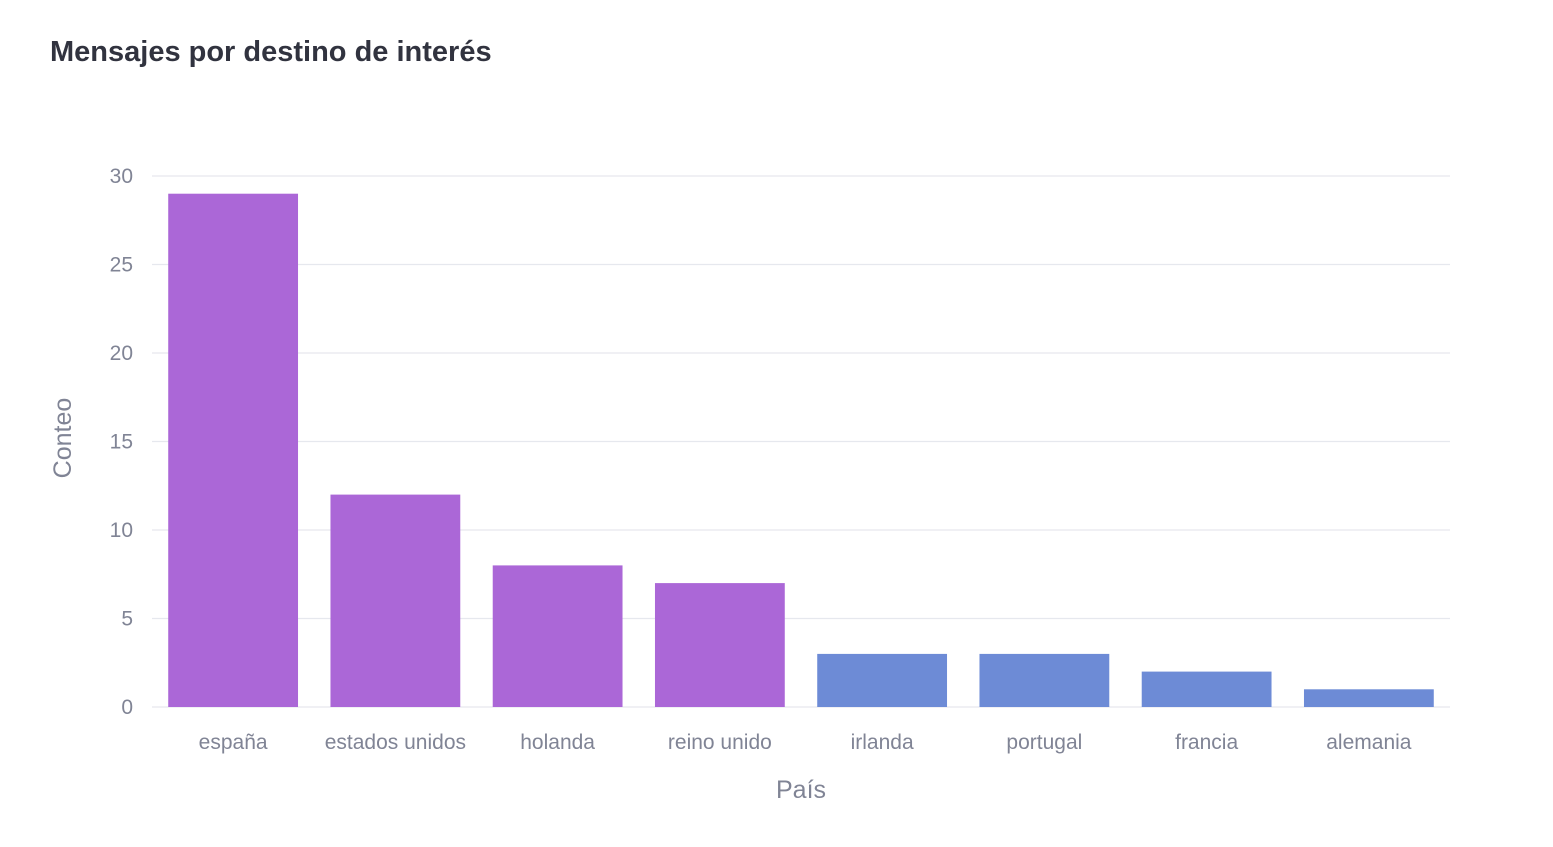 This screenshot has height=847, width=1553. Describe the element at coordinates (395, 742) in the screenshot. I see `x-tick-label: estados unidos` at that location.